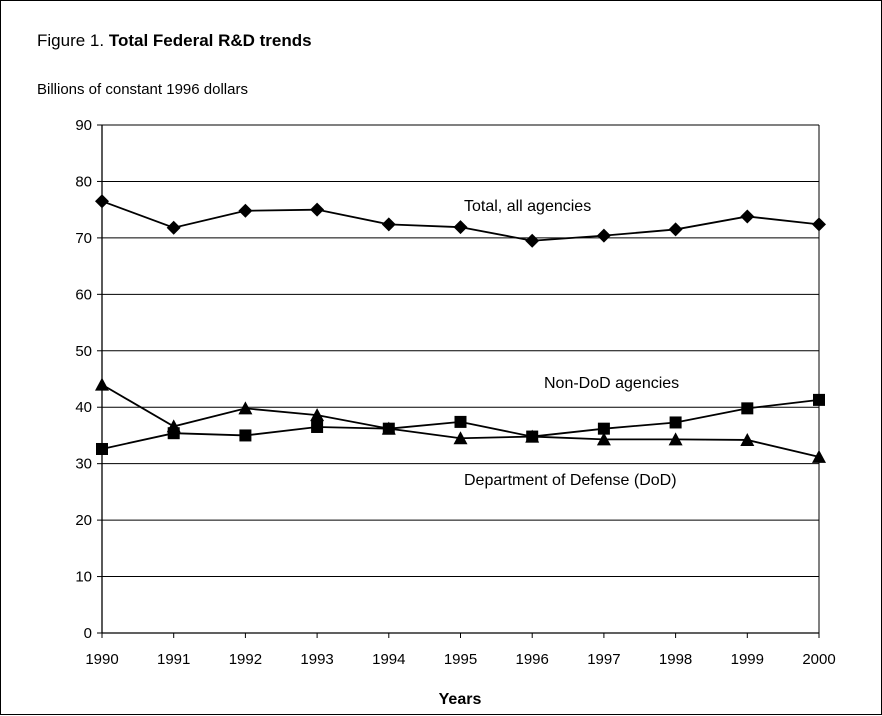  Describe the element at coordinates (83, 351) in the screenshot. I see `y-tick-label: 50` at that location.